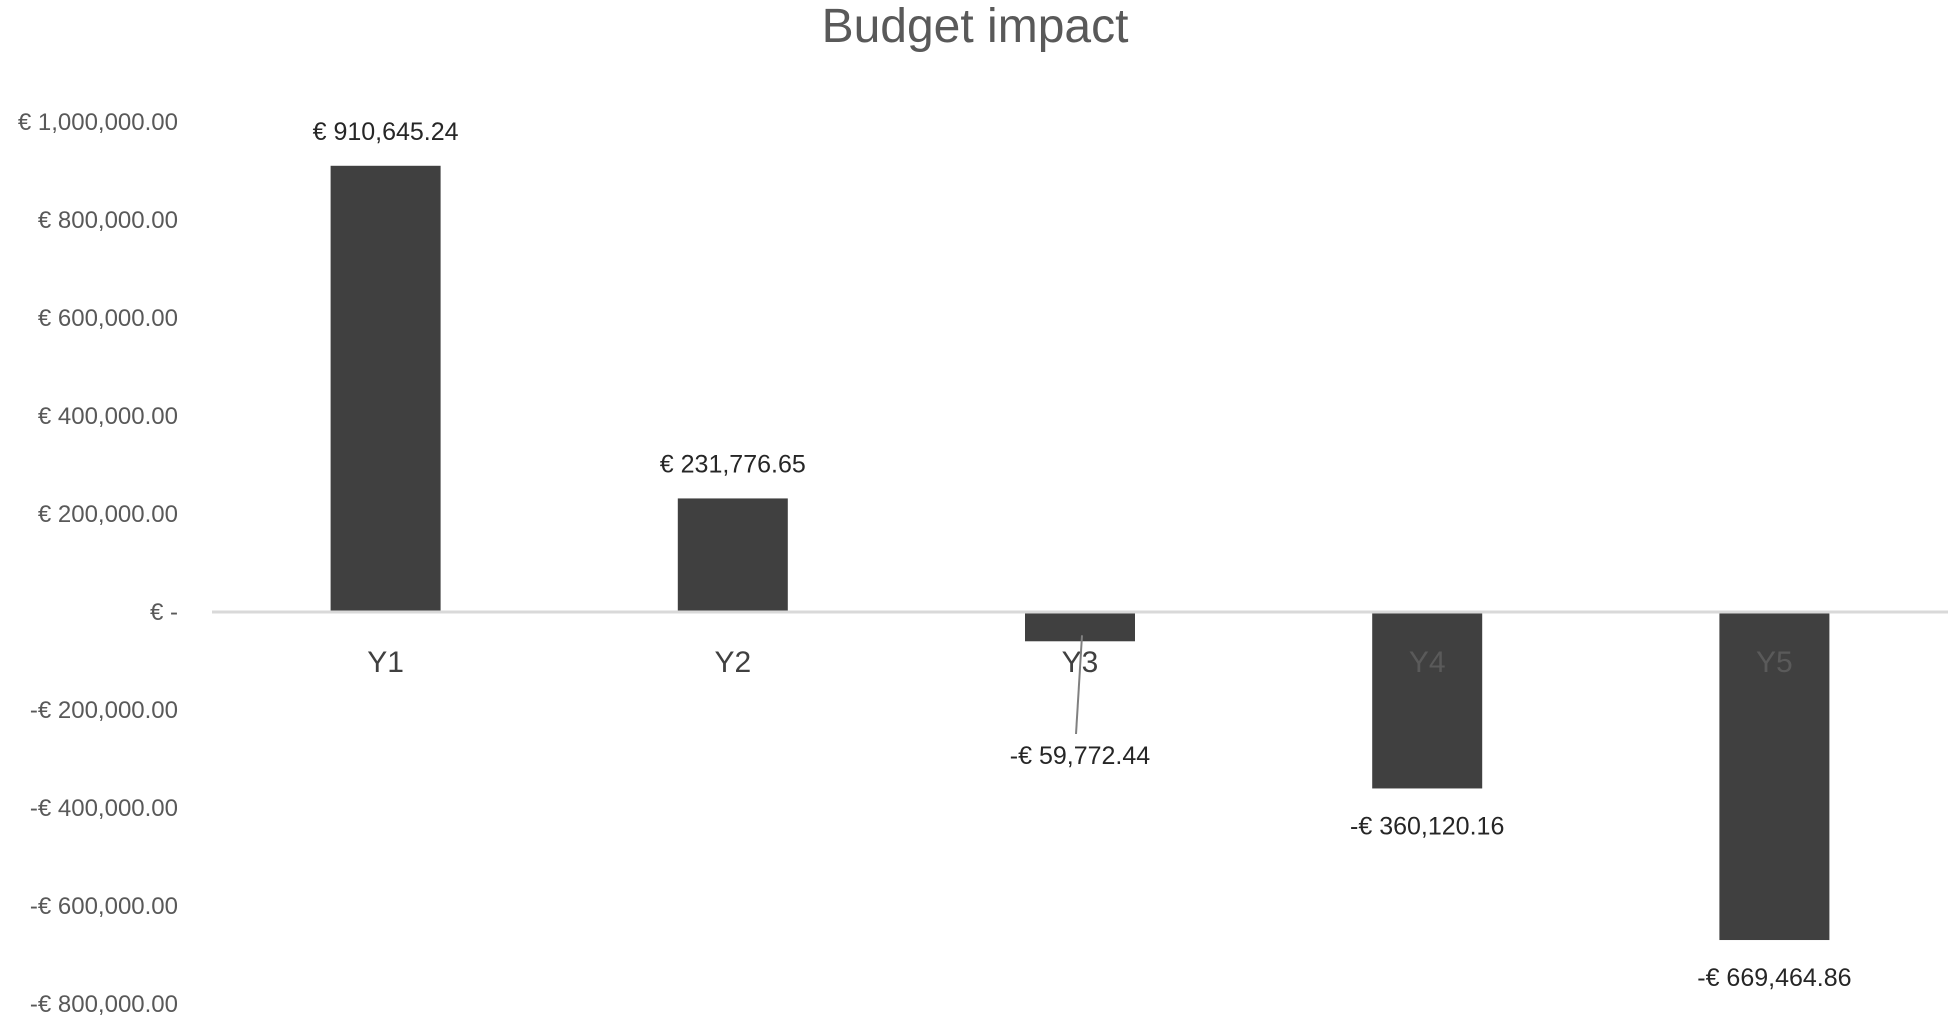  What do you see at coordinates (1080, 756) in the screenshot?
I see `data-label-y3: -€ 59,772.44` at bounding box center [1080, 756].